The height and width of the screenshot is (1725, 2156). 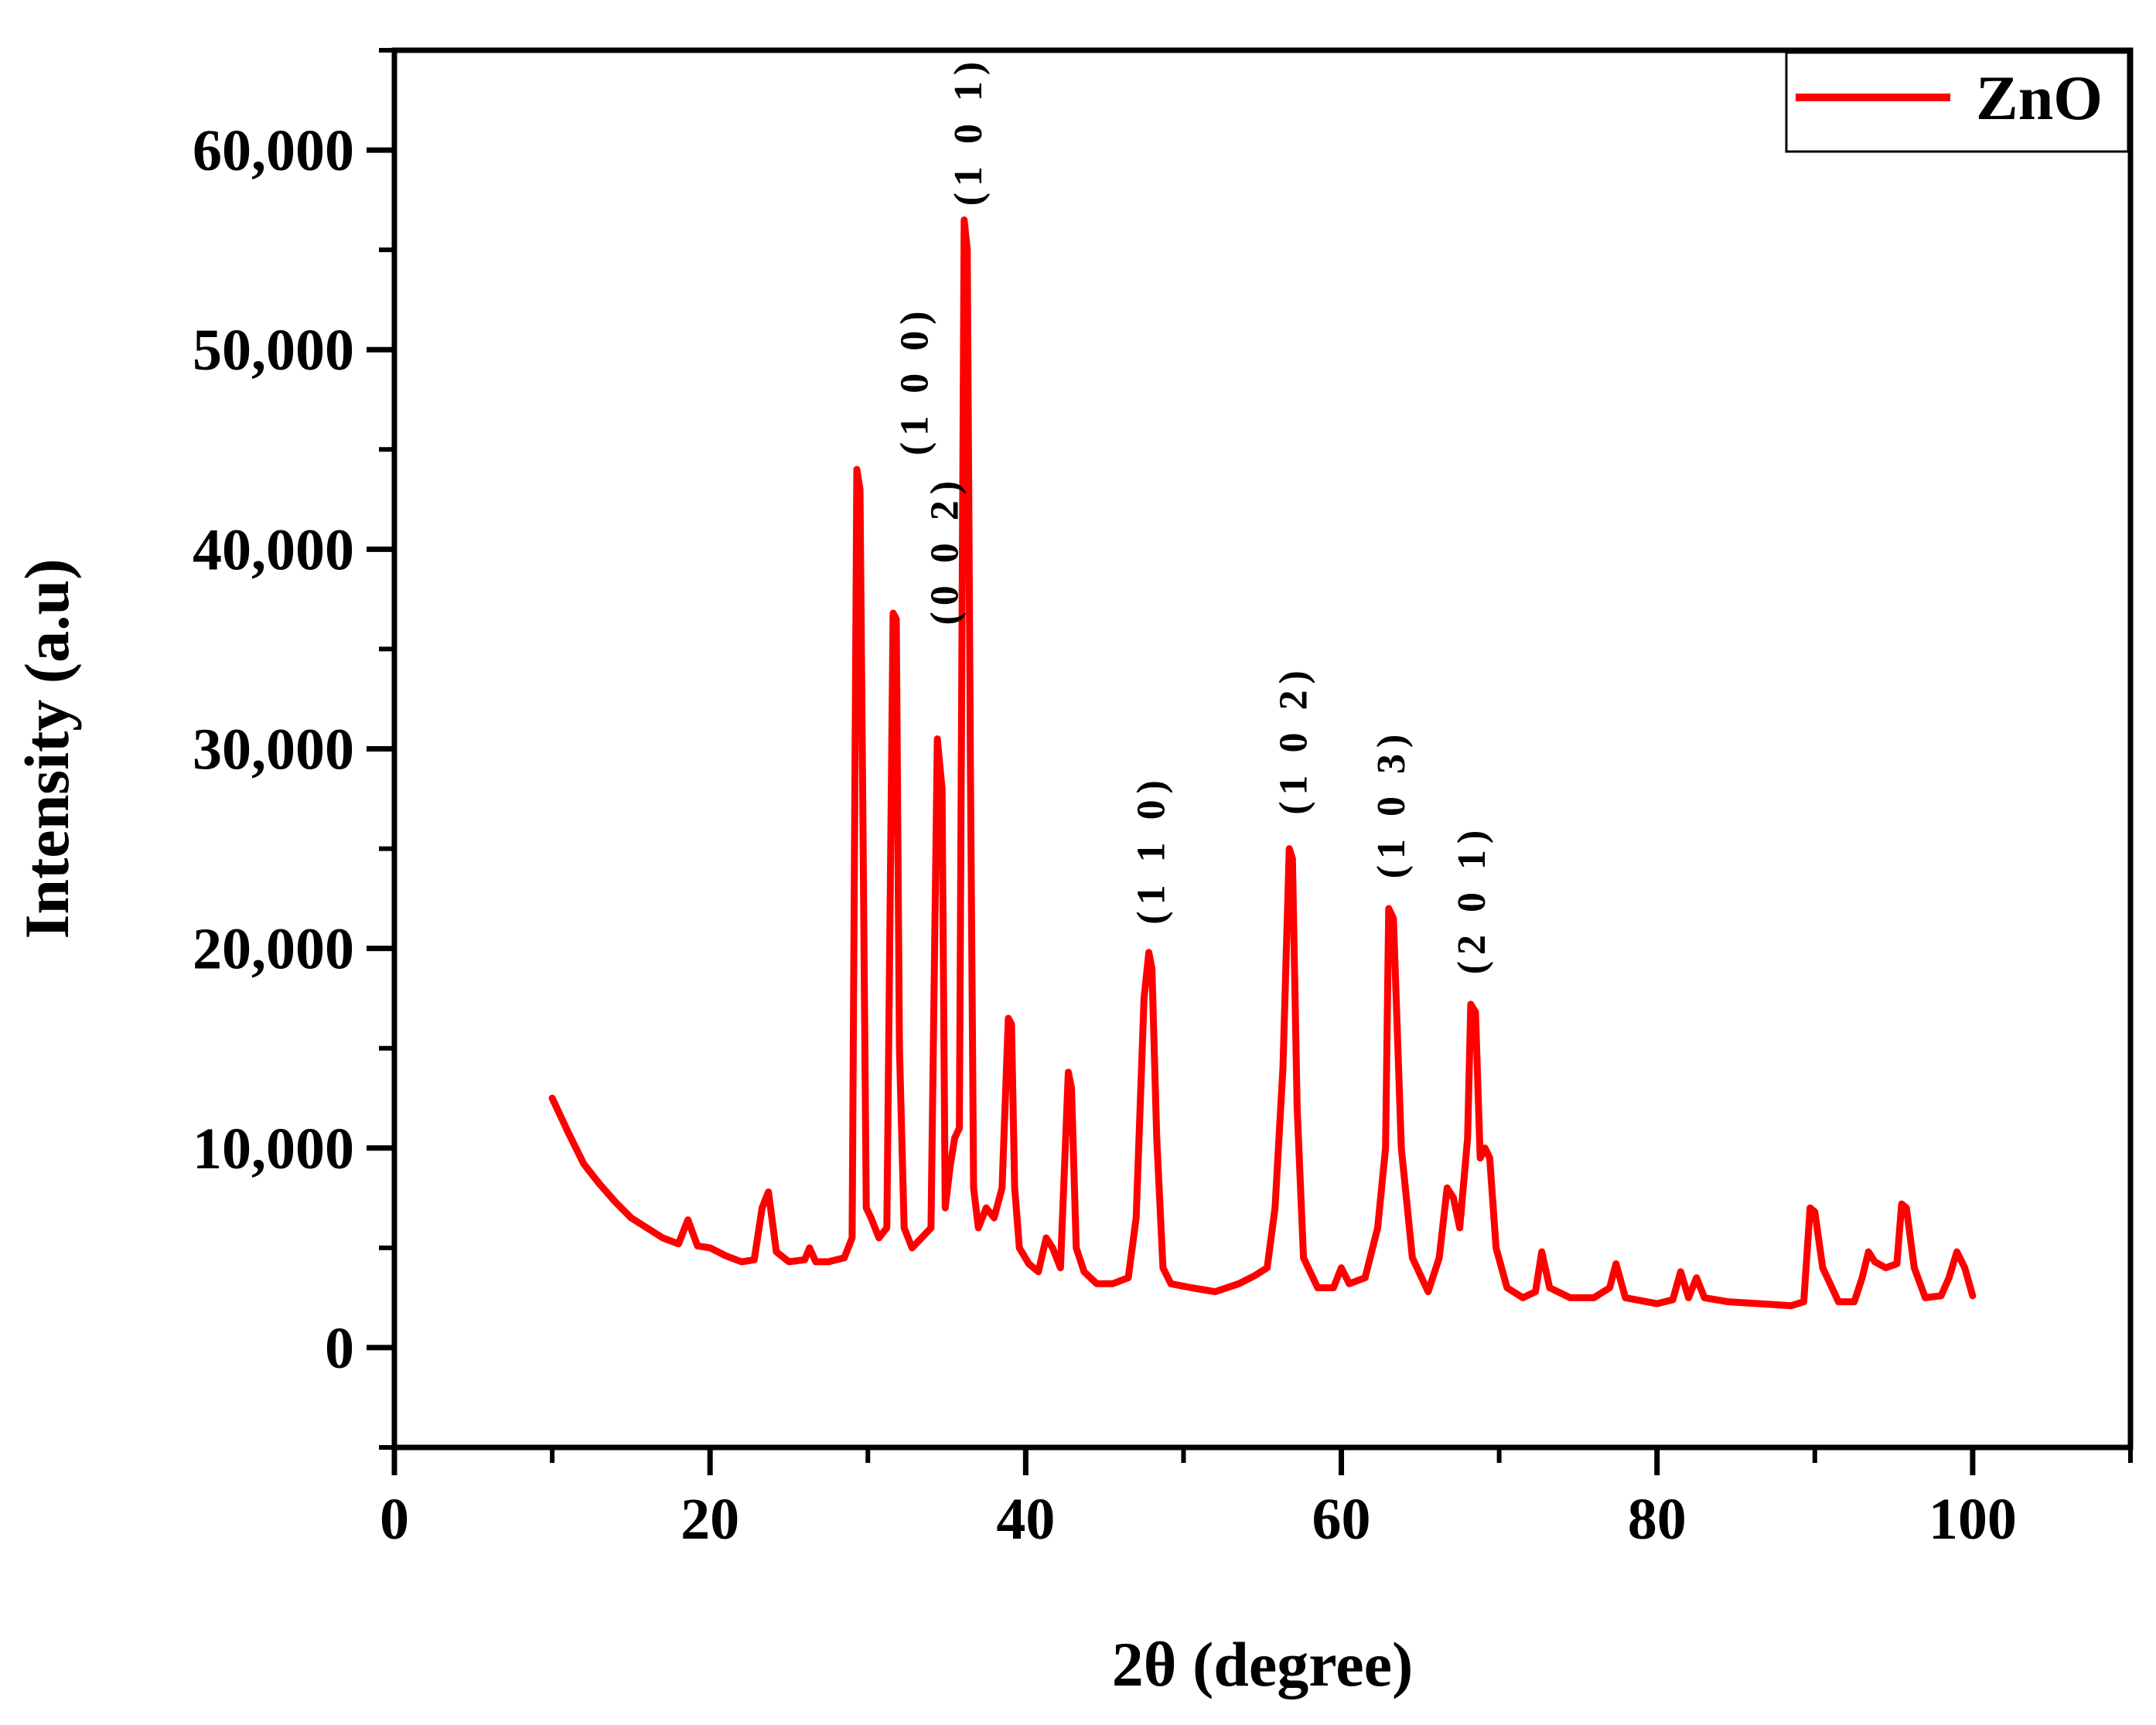 What do you see at coordinates (1341, 1519) in the screenshot?
I see `x-tick-label: 60` at bounding box center [1341, 1519].